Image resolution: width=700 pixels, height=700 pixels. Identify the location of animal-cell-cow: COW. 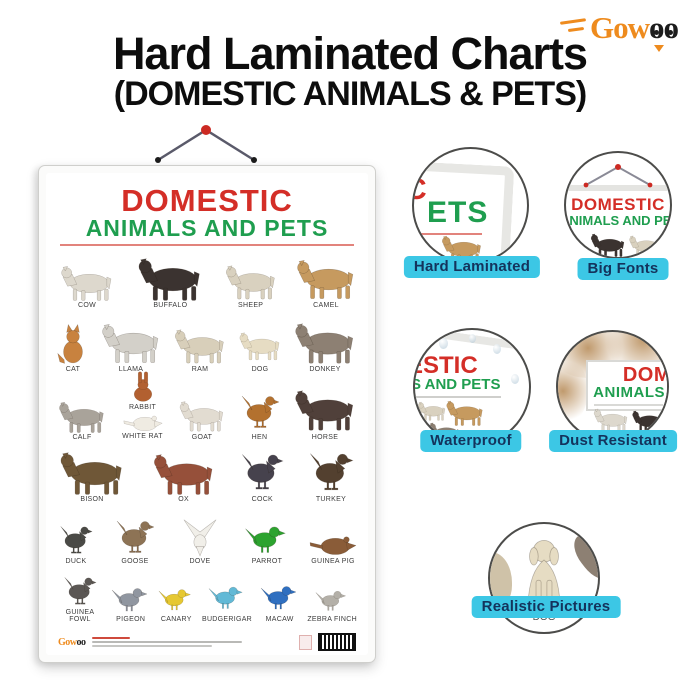
(87, 287).